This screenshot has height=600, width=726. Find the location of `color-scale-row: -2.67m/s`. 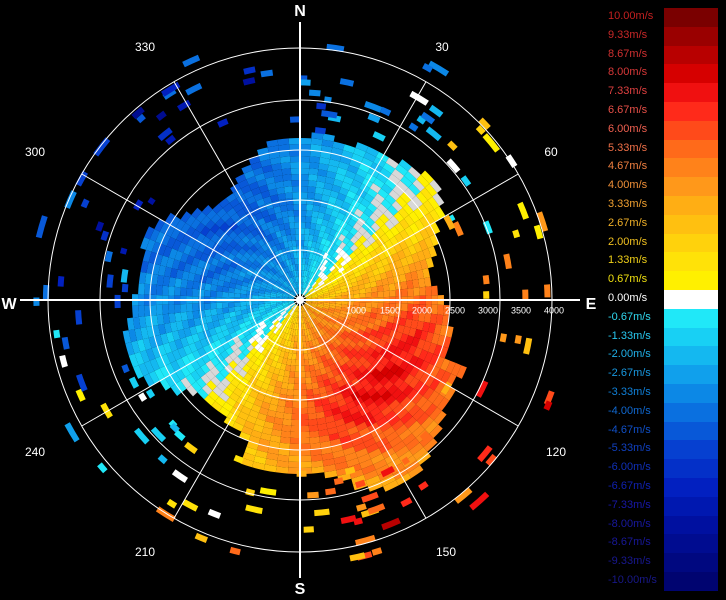

color-scale-row: -2.67m/s is located at coordinates (662, 374).